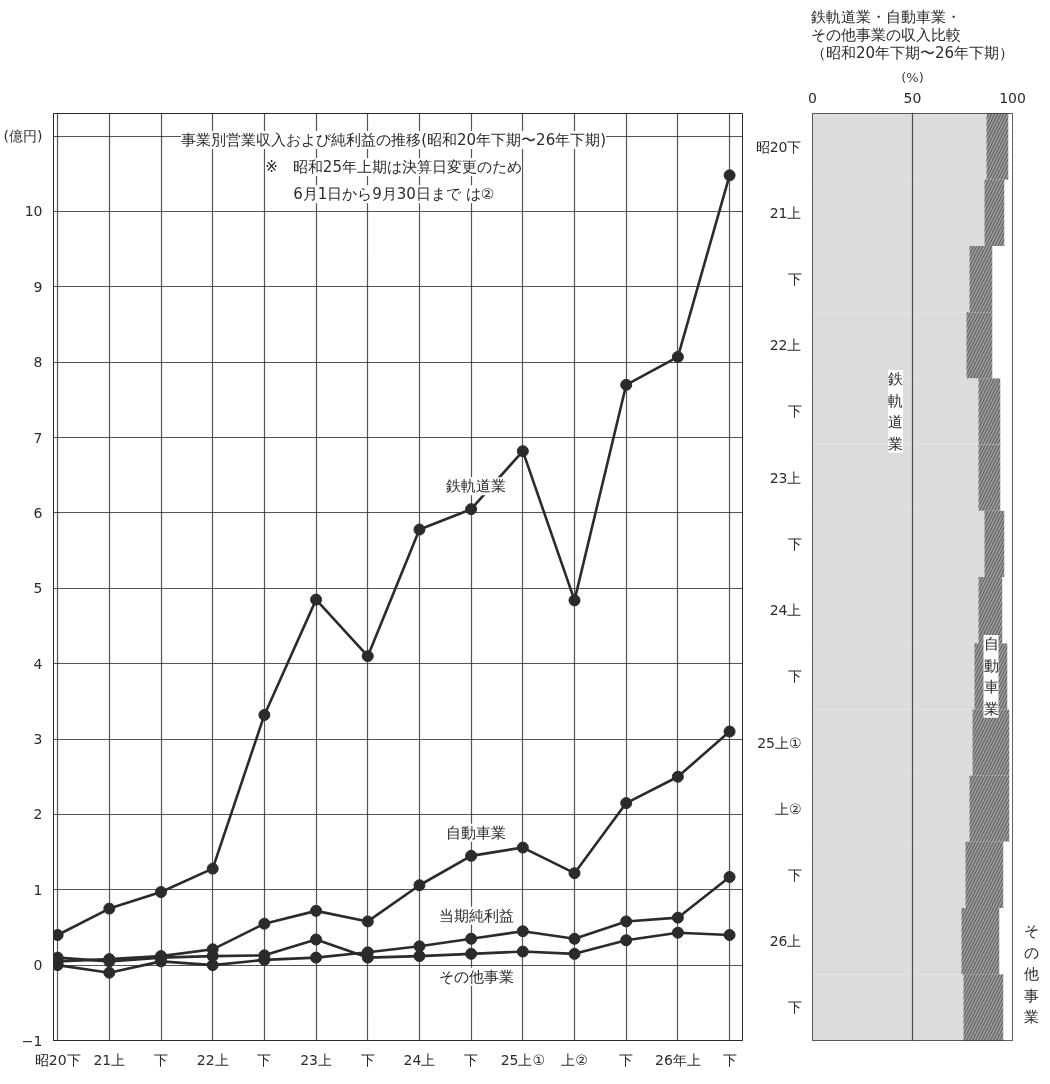  Describe the element at coordinates (785, 212) in the screenshot. I see `y-tick-label: 21上` at that location.